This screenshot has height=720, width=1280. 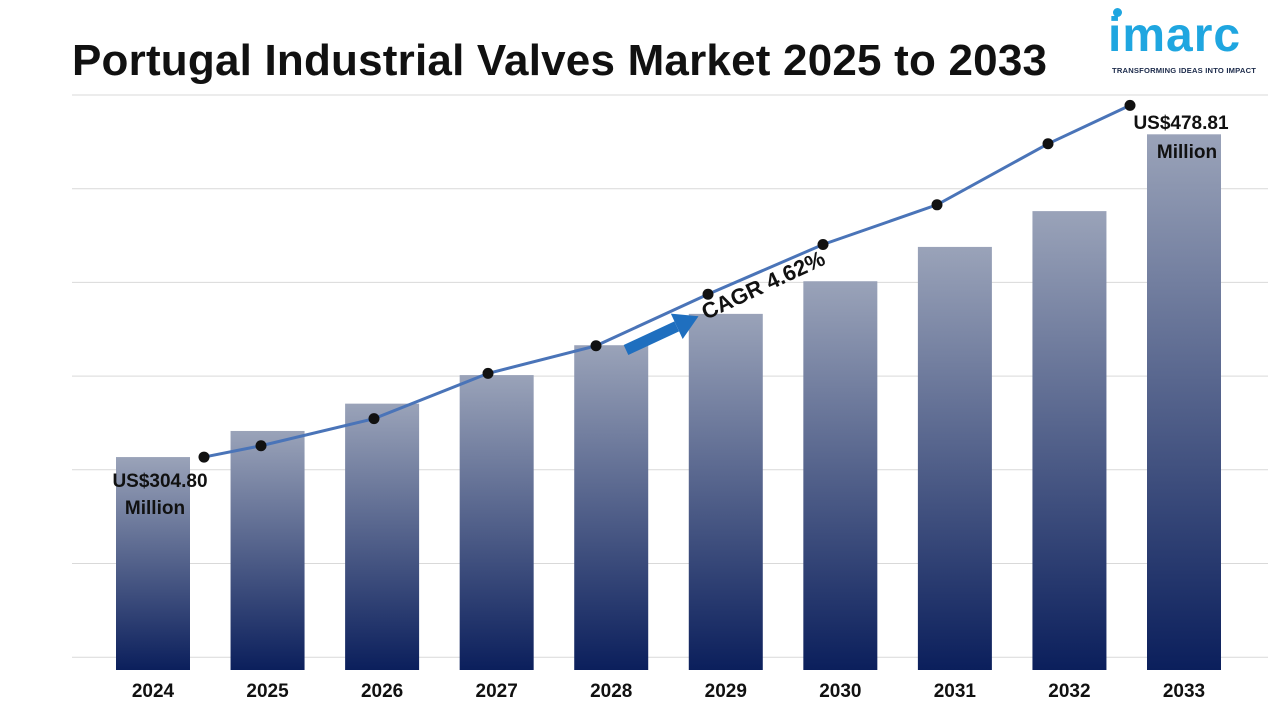 What do you see at coordinates (708, 294) in the screenshot?
I see `trend-point-2029` at bounding box center [708, 294].